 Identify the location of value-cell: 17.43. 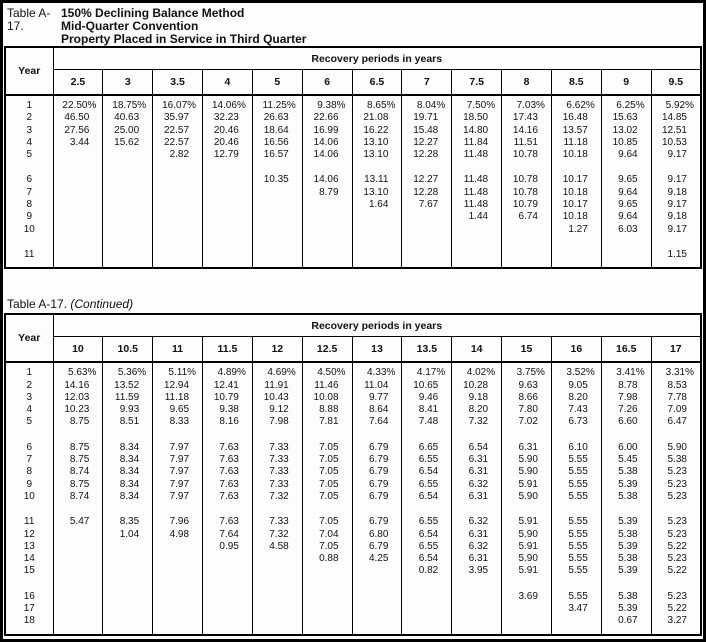
(526, 118).